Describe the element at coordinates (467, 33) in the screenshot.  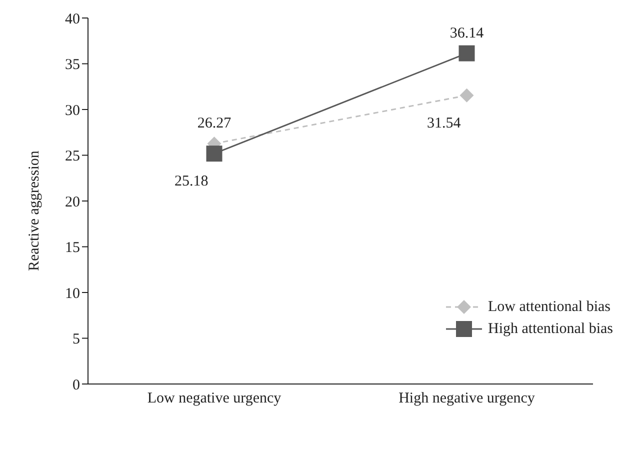
I see `data-label: 36.14` at that location.